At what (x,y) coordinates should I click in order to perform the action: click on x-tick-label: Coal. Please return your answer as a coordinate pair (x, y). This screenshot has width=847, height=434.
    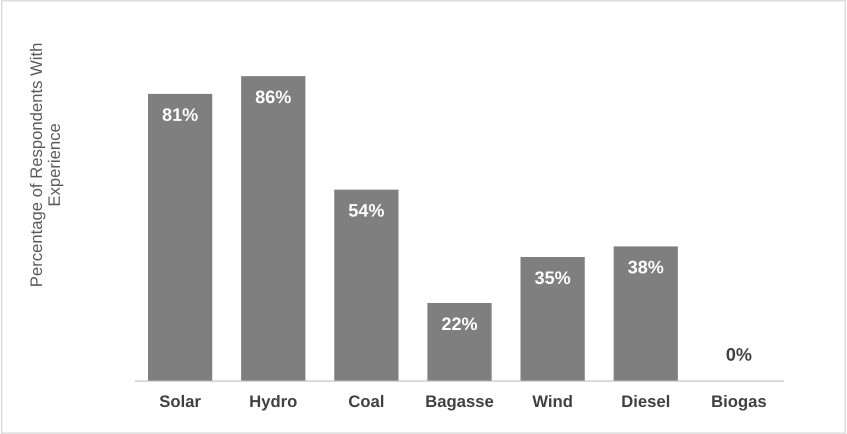
    Looking at the image, I should click on (366, 401).